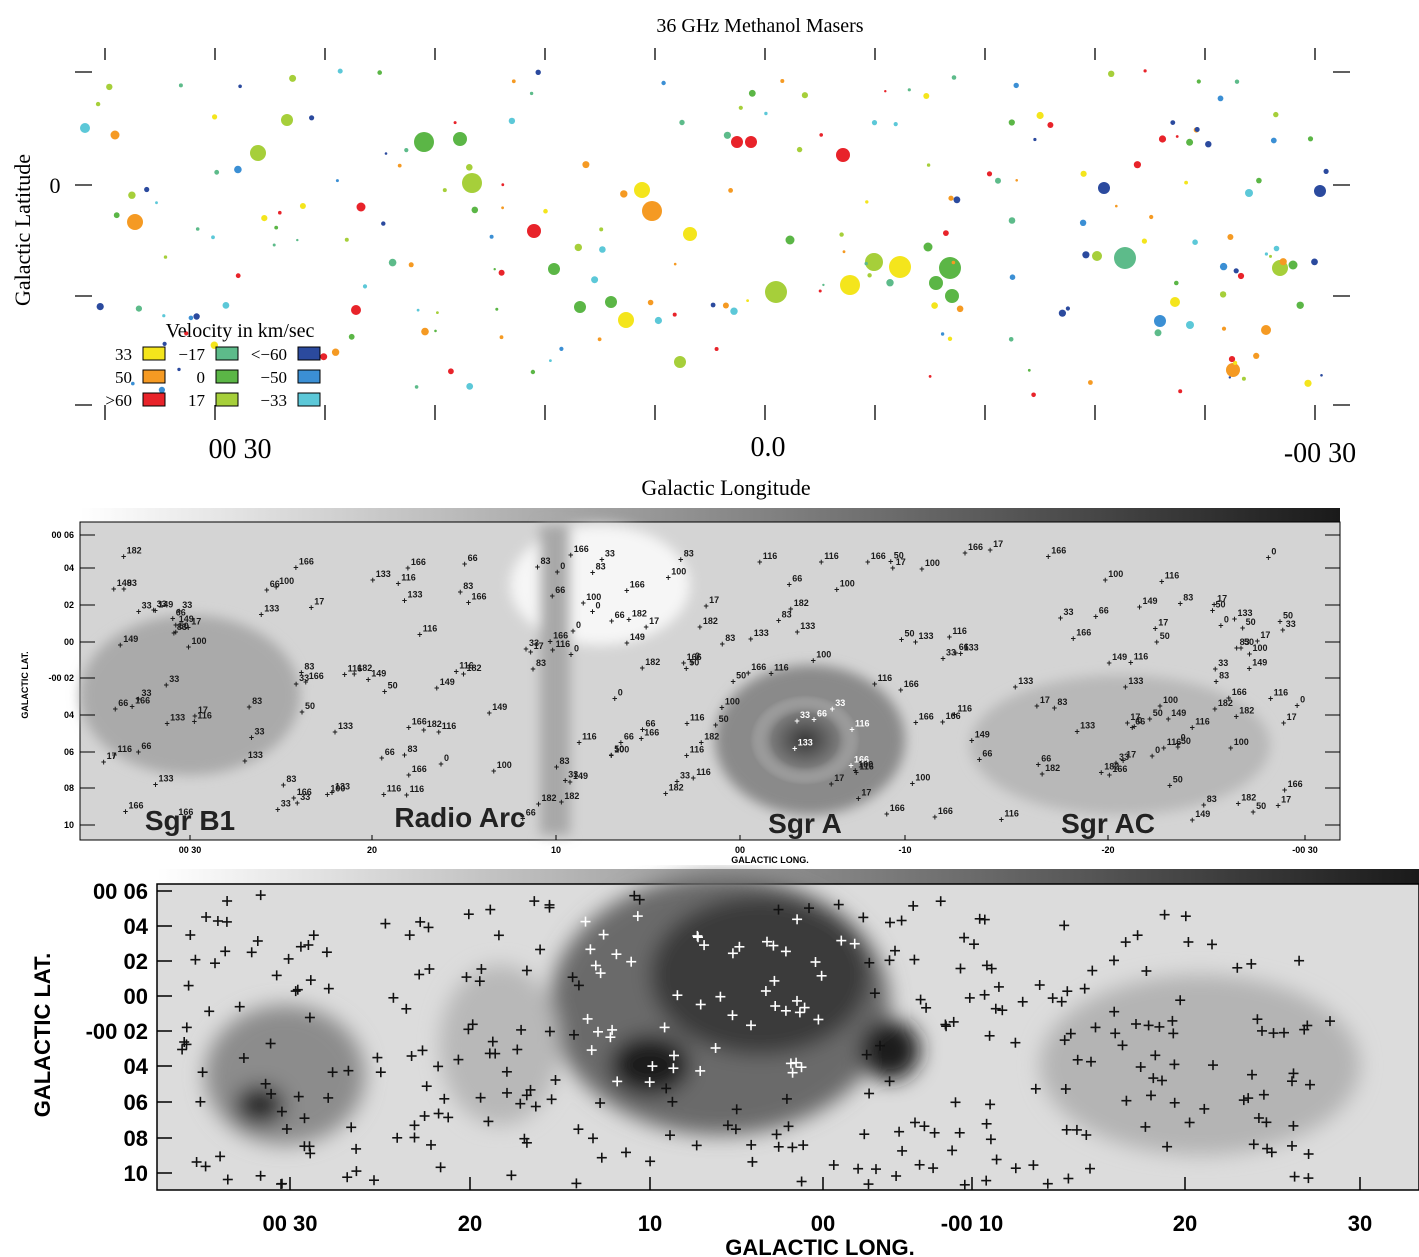  I want to click on velocity-label-marker: +116, so click(694, 753).